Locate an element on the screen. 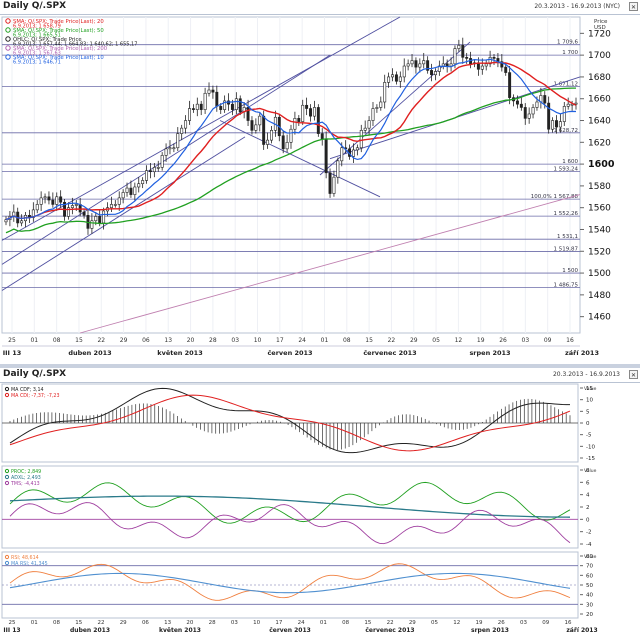 This screenshot has width=640, height=635. y-unit-label: Value is located at coordinates (590, 389).